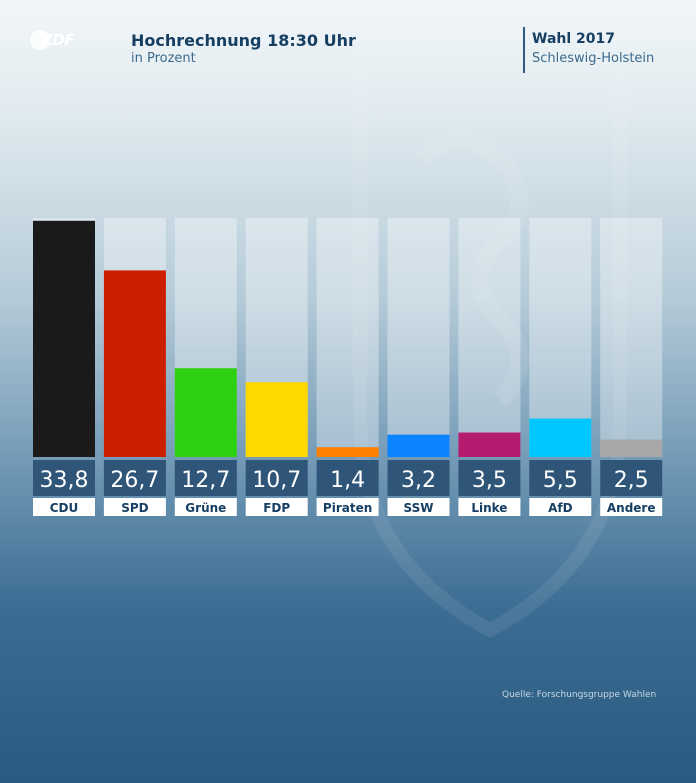  I want to click on category-label: Piraten, so click(347, 508).